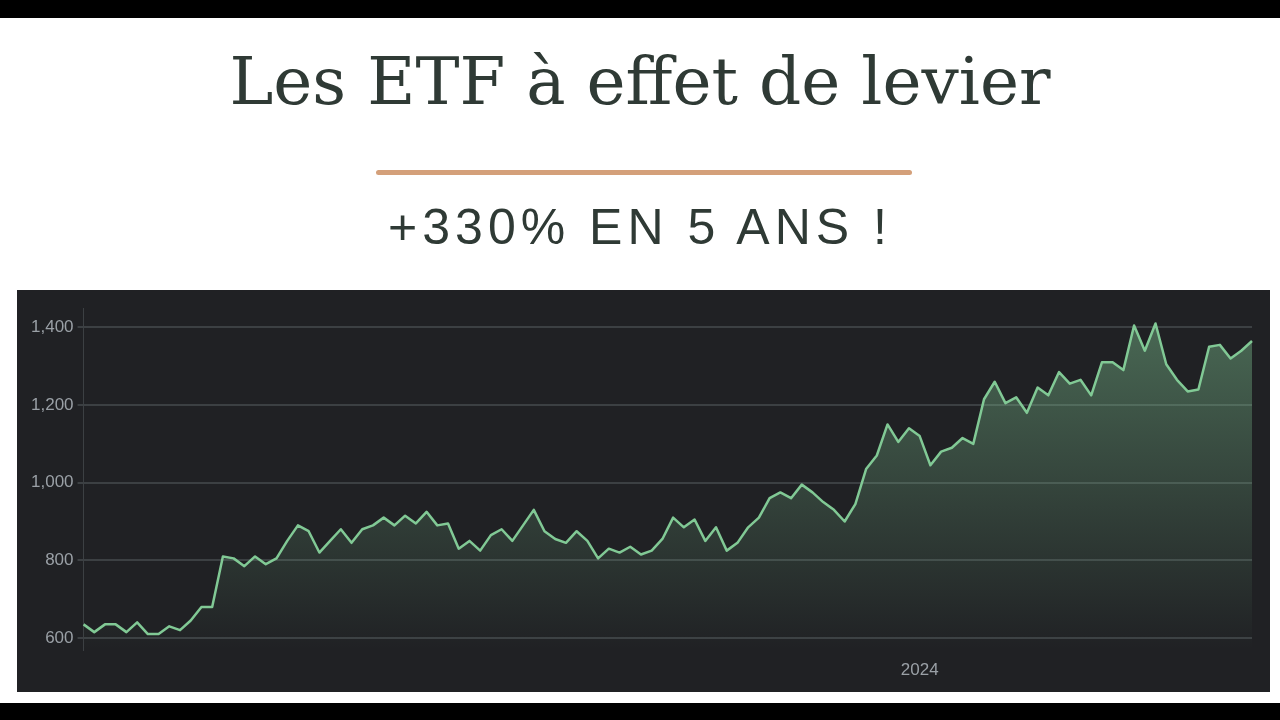  What do you see at coordinates (640, 82) in the screenshot?
I see `chart-title: Les ETF à effet de levier` at bounding box center [640, 82].